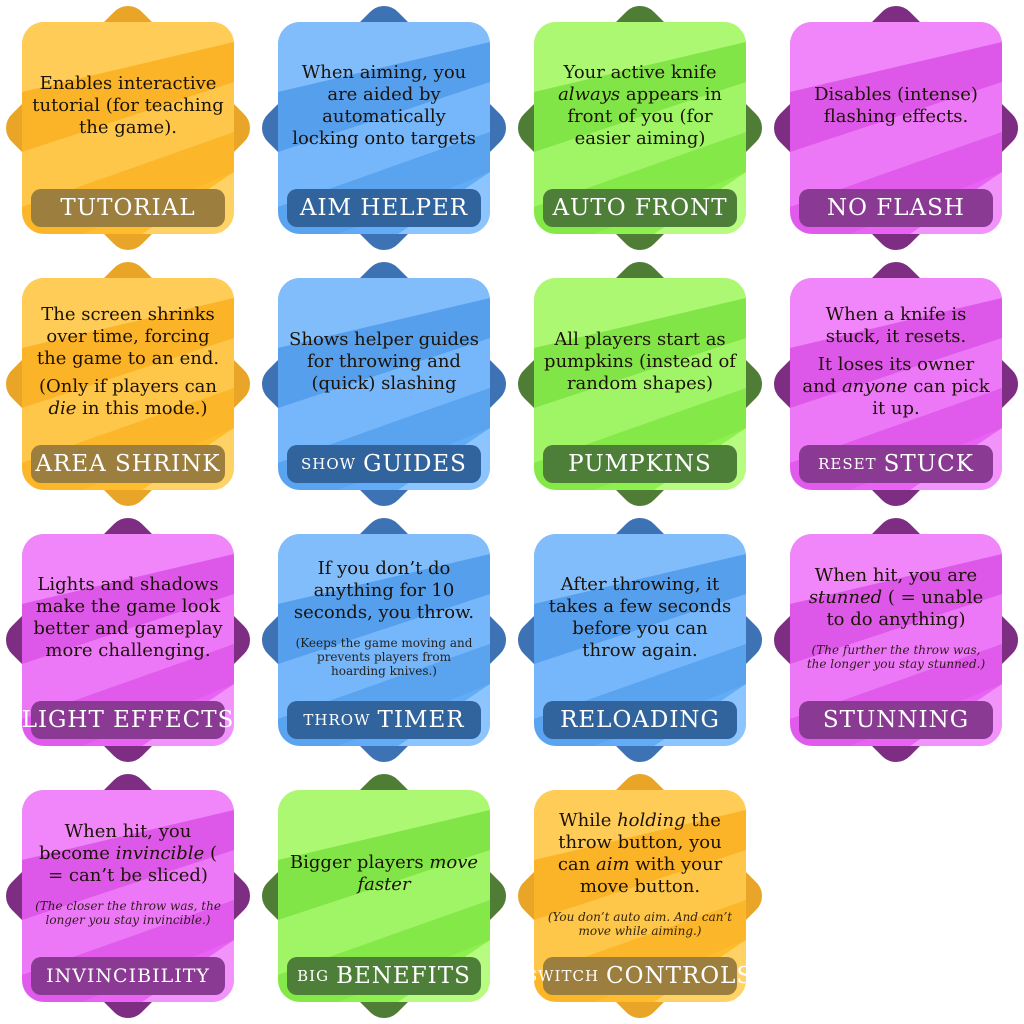 The height and width of the screenshot is (1024, 1024). I want to click on emphasis-text: invincible, so click(160, 853).